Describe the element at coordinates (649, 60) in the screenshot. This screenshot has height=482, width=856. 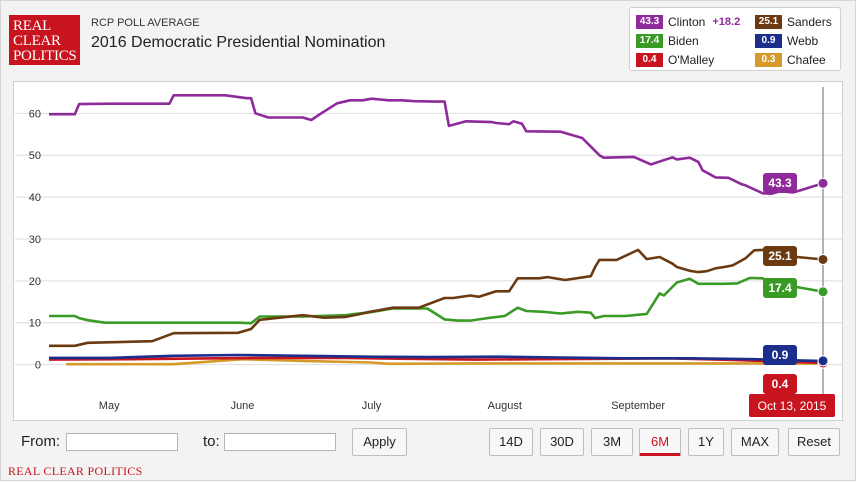
I see `legend-value: 0.4` at that location.